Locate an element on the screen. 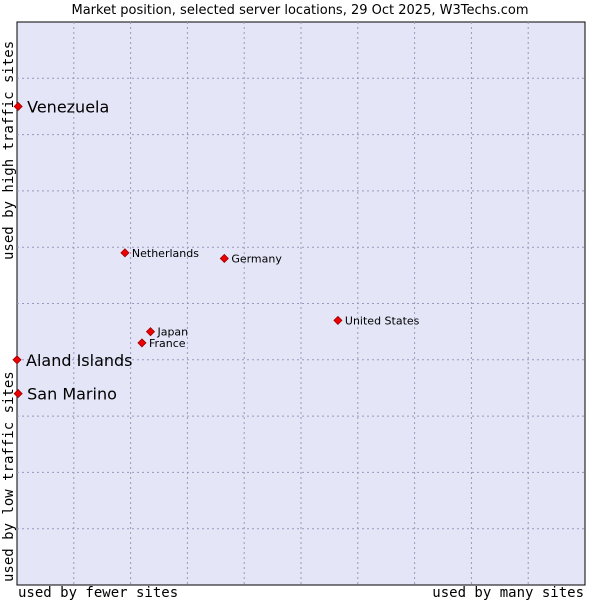  x-axis-label-left: used by fewer sites is located at coordinates (98, 592).